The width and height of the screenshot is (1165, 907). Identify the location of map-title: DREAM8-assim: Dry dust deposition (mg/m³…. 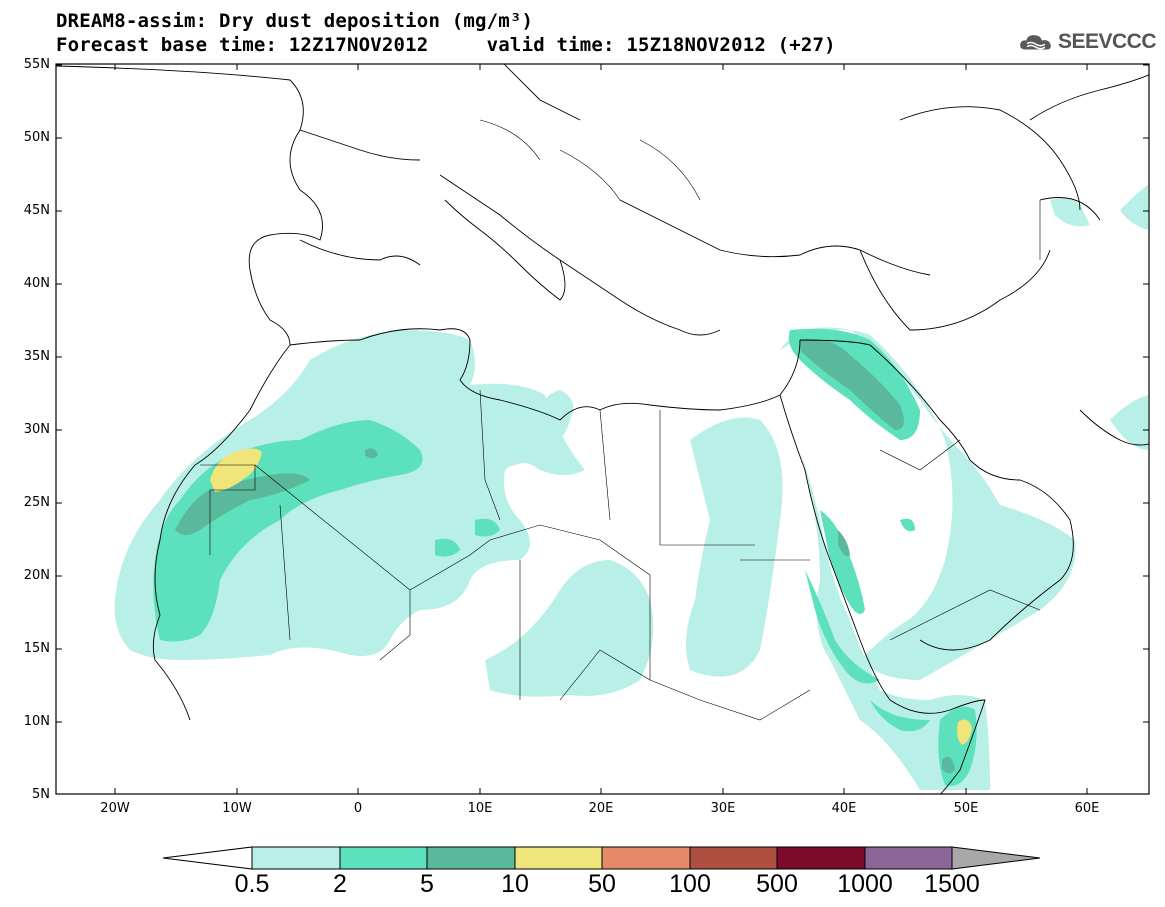
(295, 21).